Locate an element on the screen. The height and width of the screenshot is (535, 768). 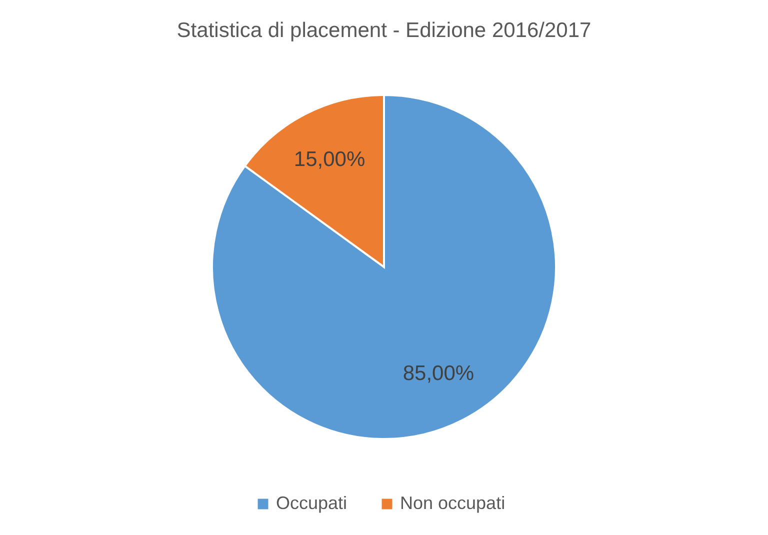
legend-label: Occupati is located at coordinates (312, 503).